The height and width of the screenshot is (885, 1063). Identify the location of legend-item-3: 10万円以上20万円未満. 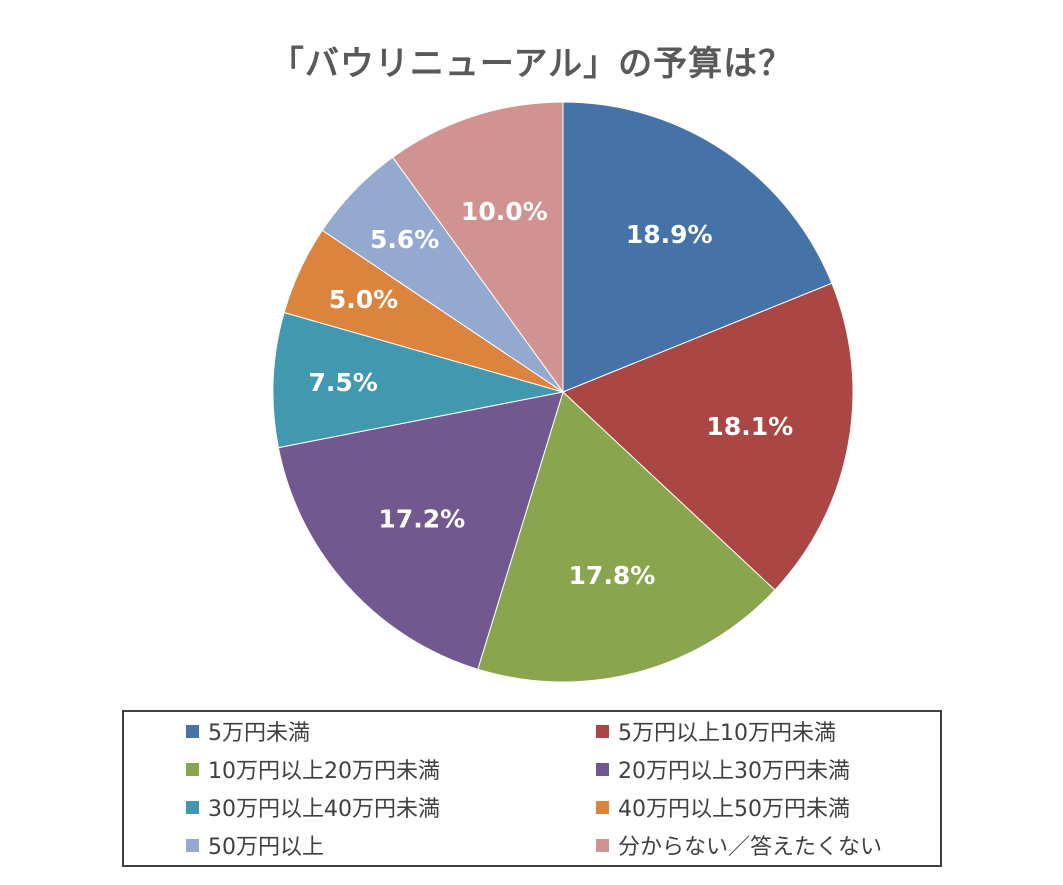
(313, 769).